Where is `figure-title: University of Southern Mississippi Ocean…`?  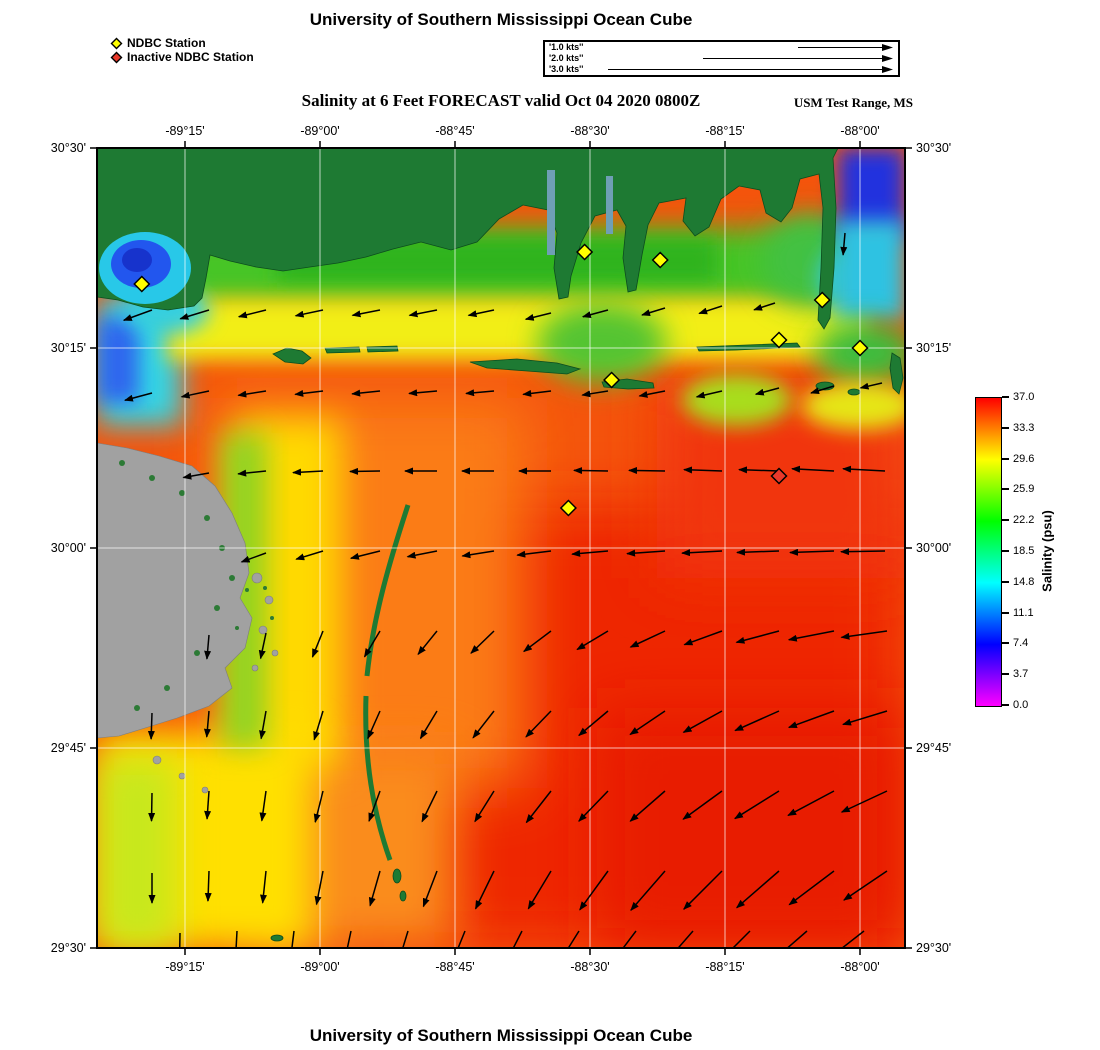
figure-title: University of Southern Mississippi Ocean… is located at coordinates (501, 19).